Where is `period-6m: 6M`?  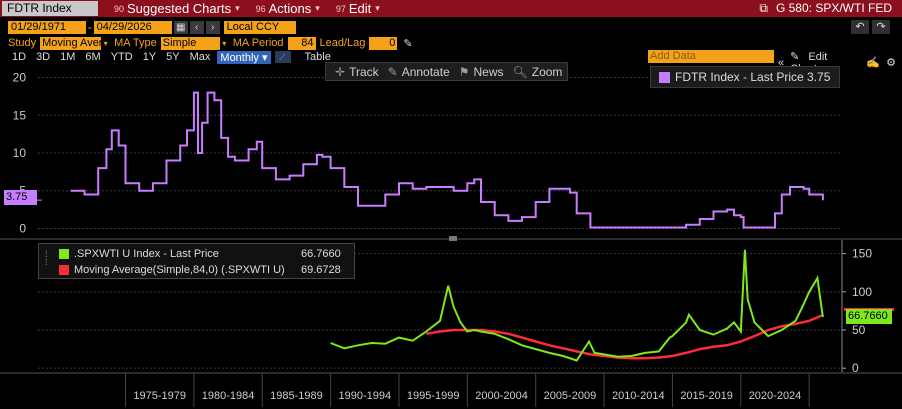 period-6m: 6M is located at coordinates (93, 57).